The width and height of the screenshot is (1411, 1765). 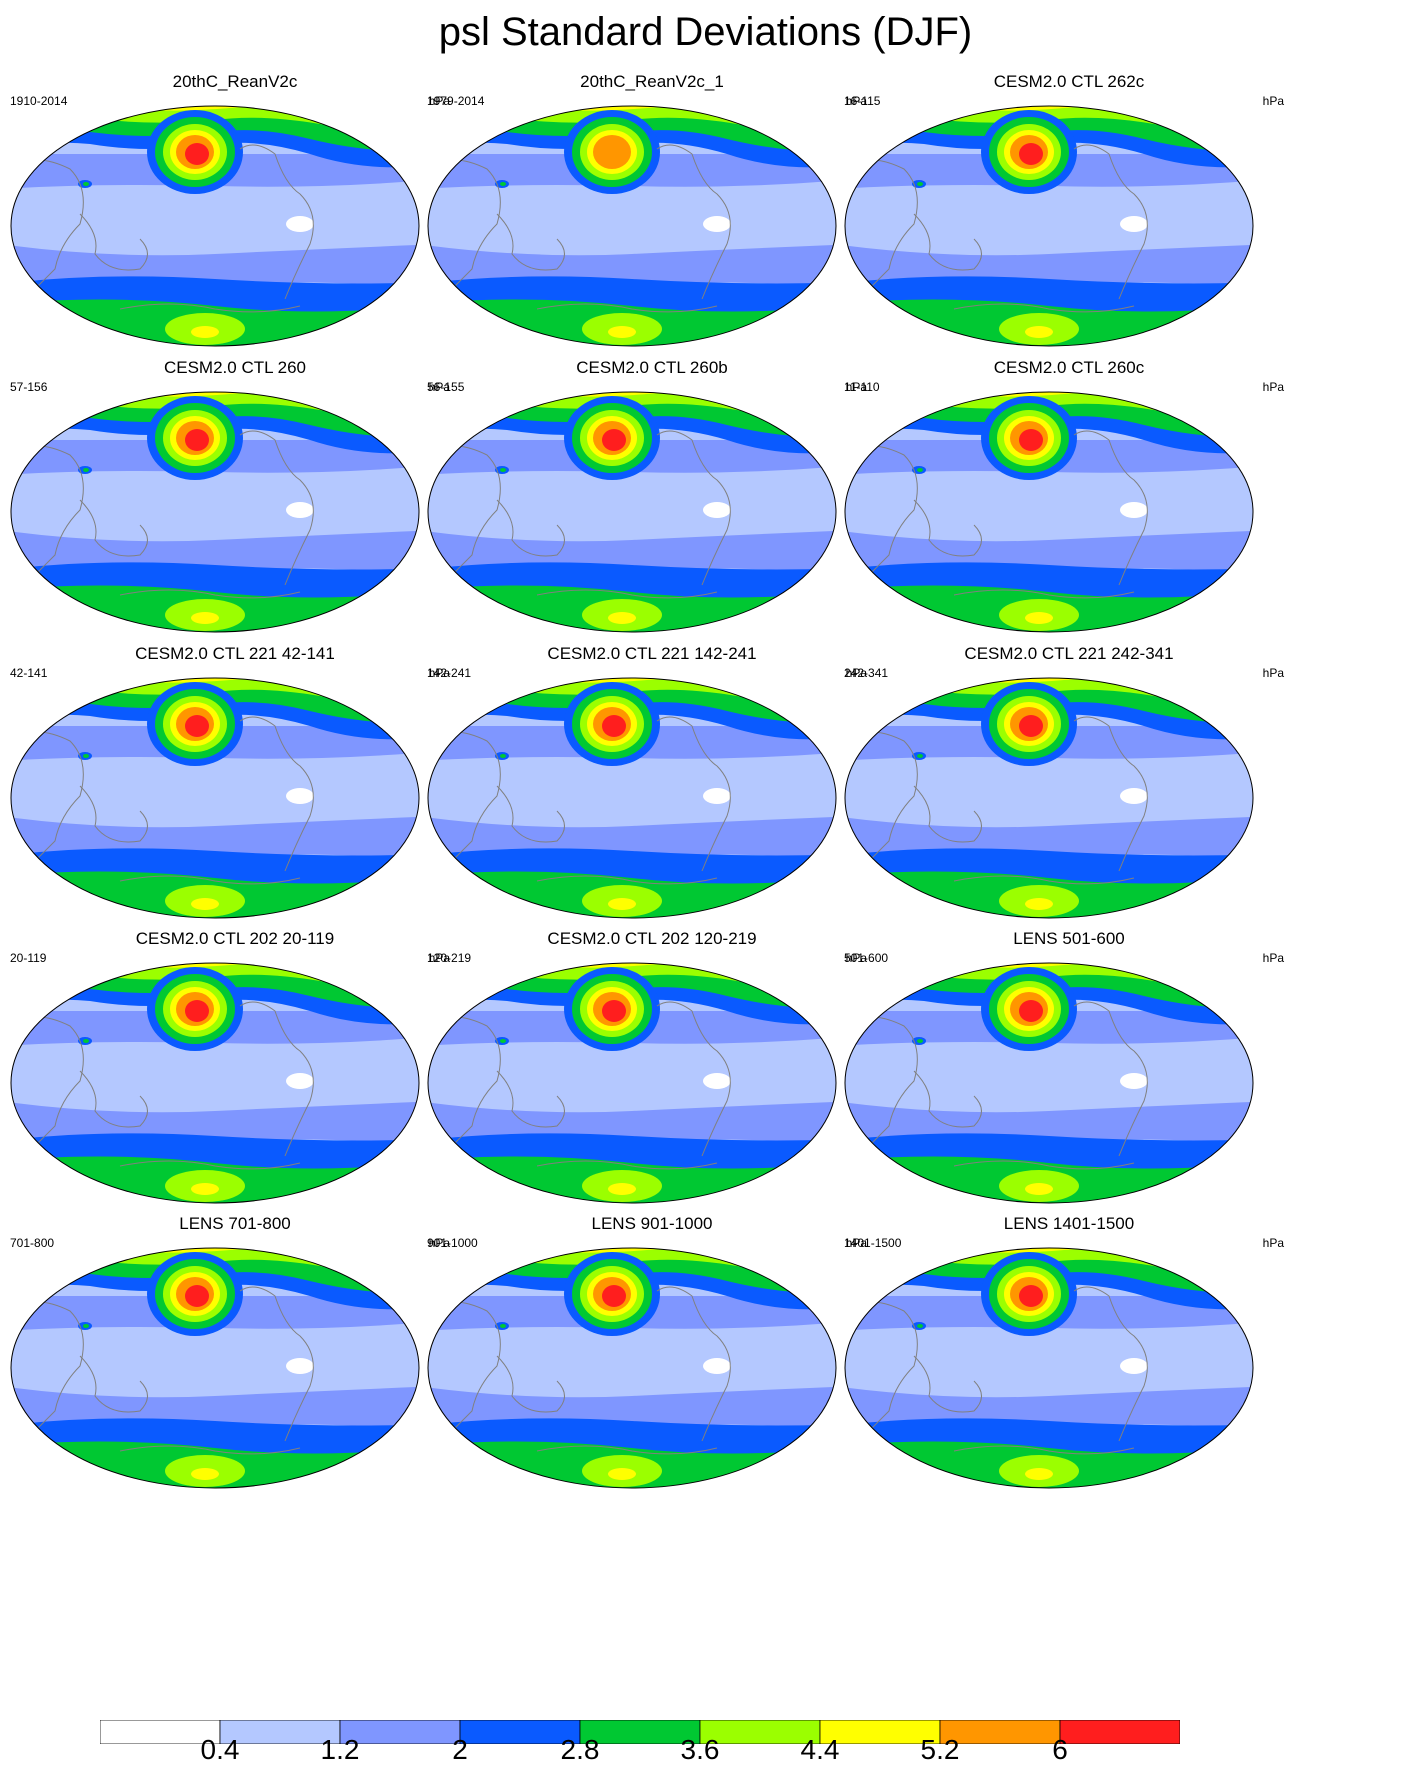 What do you see at coordinates (862, 387) in the screenshot?
I see `panel-years: 11-110` at bounding box center [862, 387].